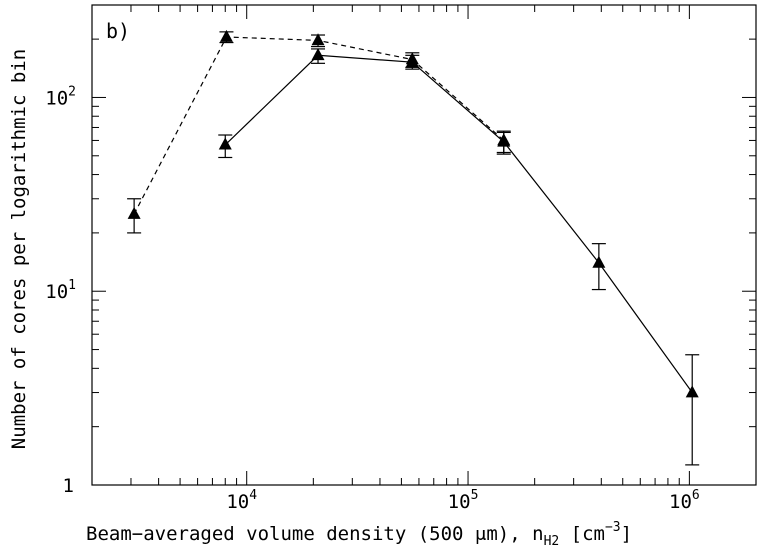 This screenshot has width=764, height=552. What do you see at coordinates (684, 500) in the screenshot?
I see `x-tick-label: 10⁶` at bounding box center [684, 500].